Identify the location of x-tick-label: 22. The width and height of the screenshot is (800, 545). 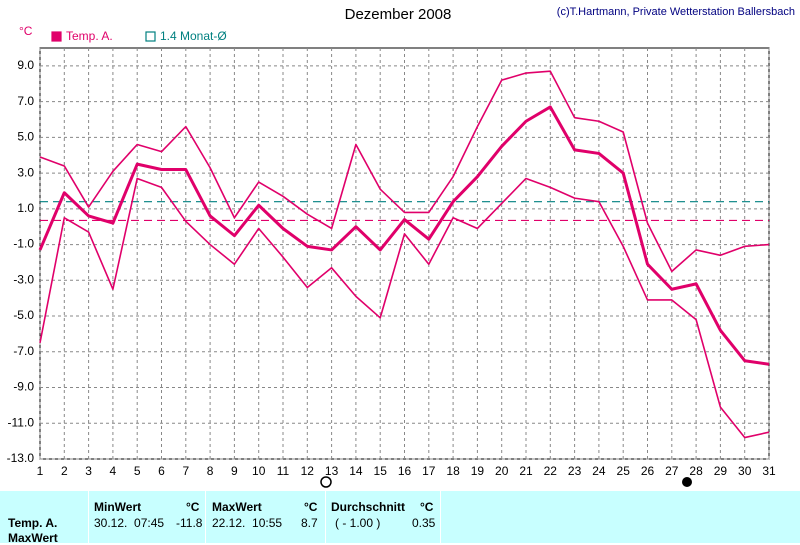
(551, 471).